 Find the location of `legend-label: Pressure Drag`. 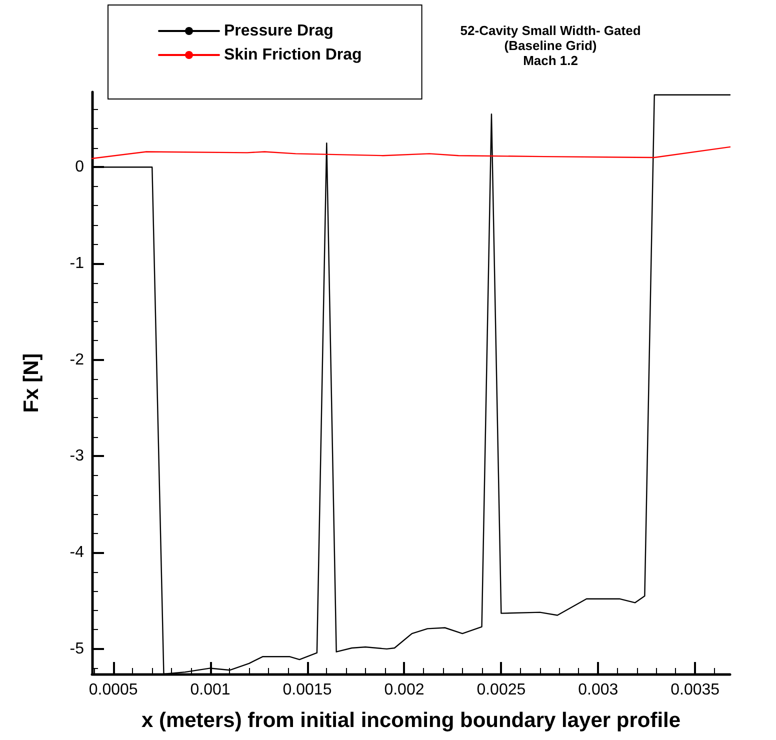

legend-label: Pressure Drag is located at coordinates (279, 31).